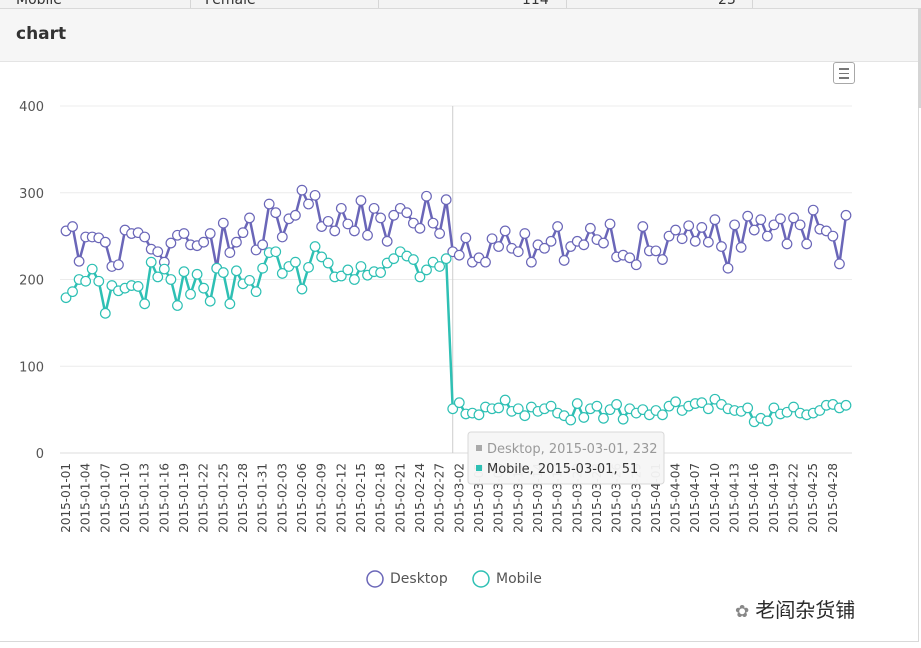 The height and width of the screenshot is (648, 921). What do you see at coordinates (919, 58) in the screenshot?
I see `scrollbar` at bounding box center [919, 58].